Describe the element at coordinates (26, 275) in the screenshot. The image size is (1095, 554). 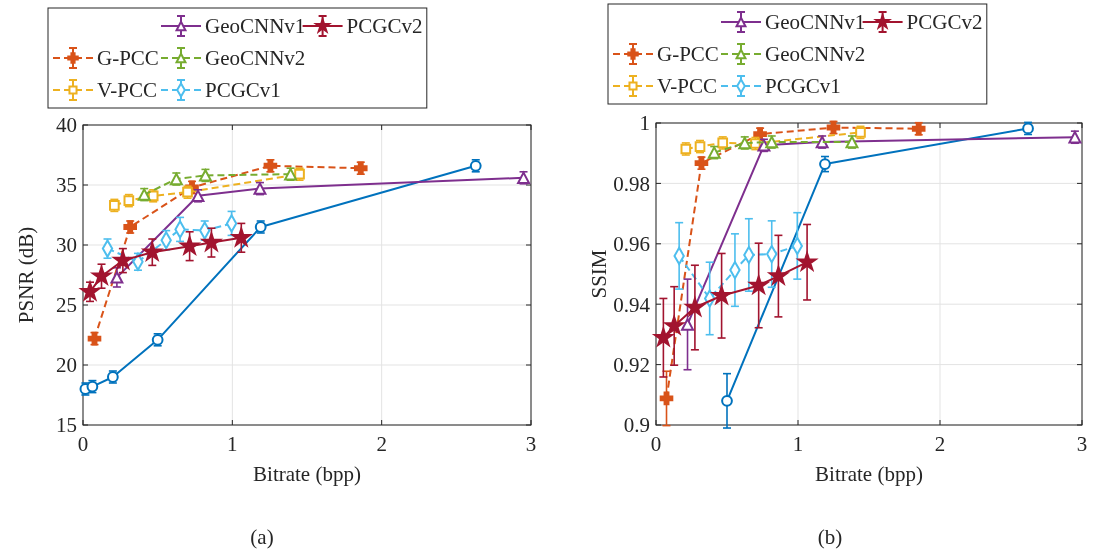
I see `y-axis-title: PSNR (dB)` at that location.